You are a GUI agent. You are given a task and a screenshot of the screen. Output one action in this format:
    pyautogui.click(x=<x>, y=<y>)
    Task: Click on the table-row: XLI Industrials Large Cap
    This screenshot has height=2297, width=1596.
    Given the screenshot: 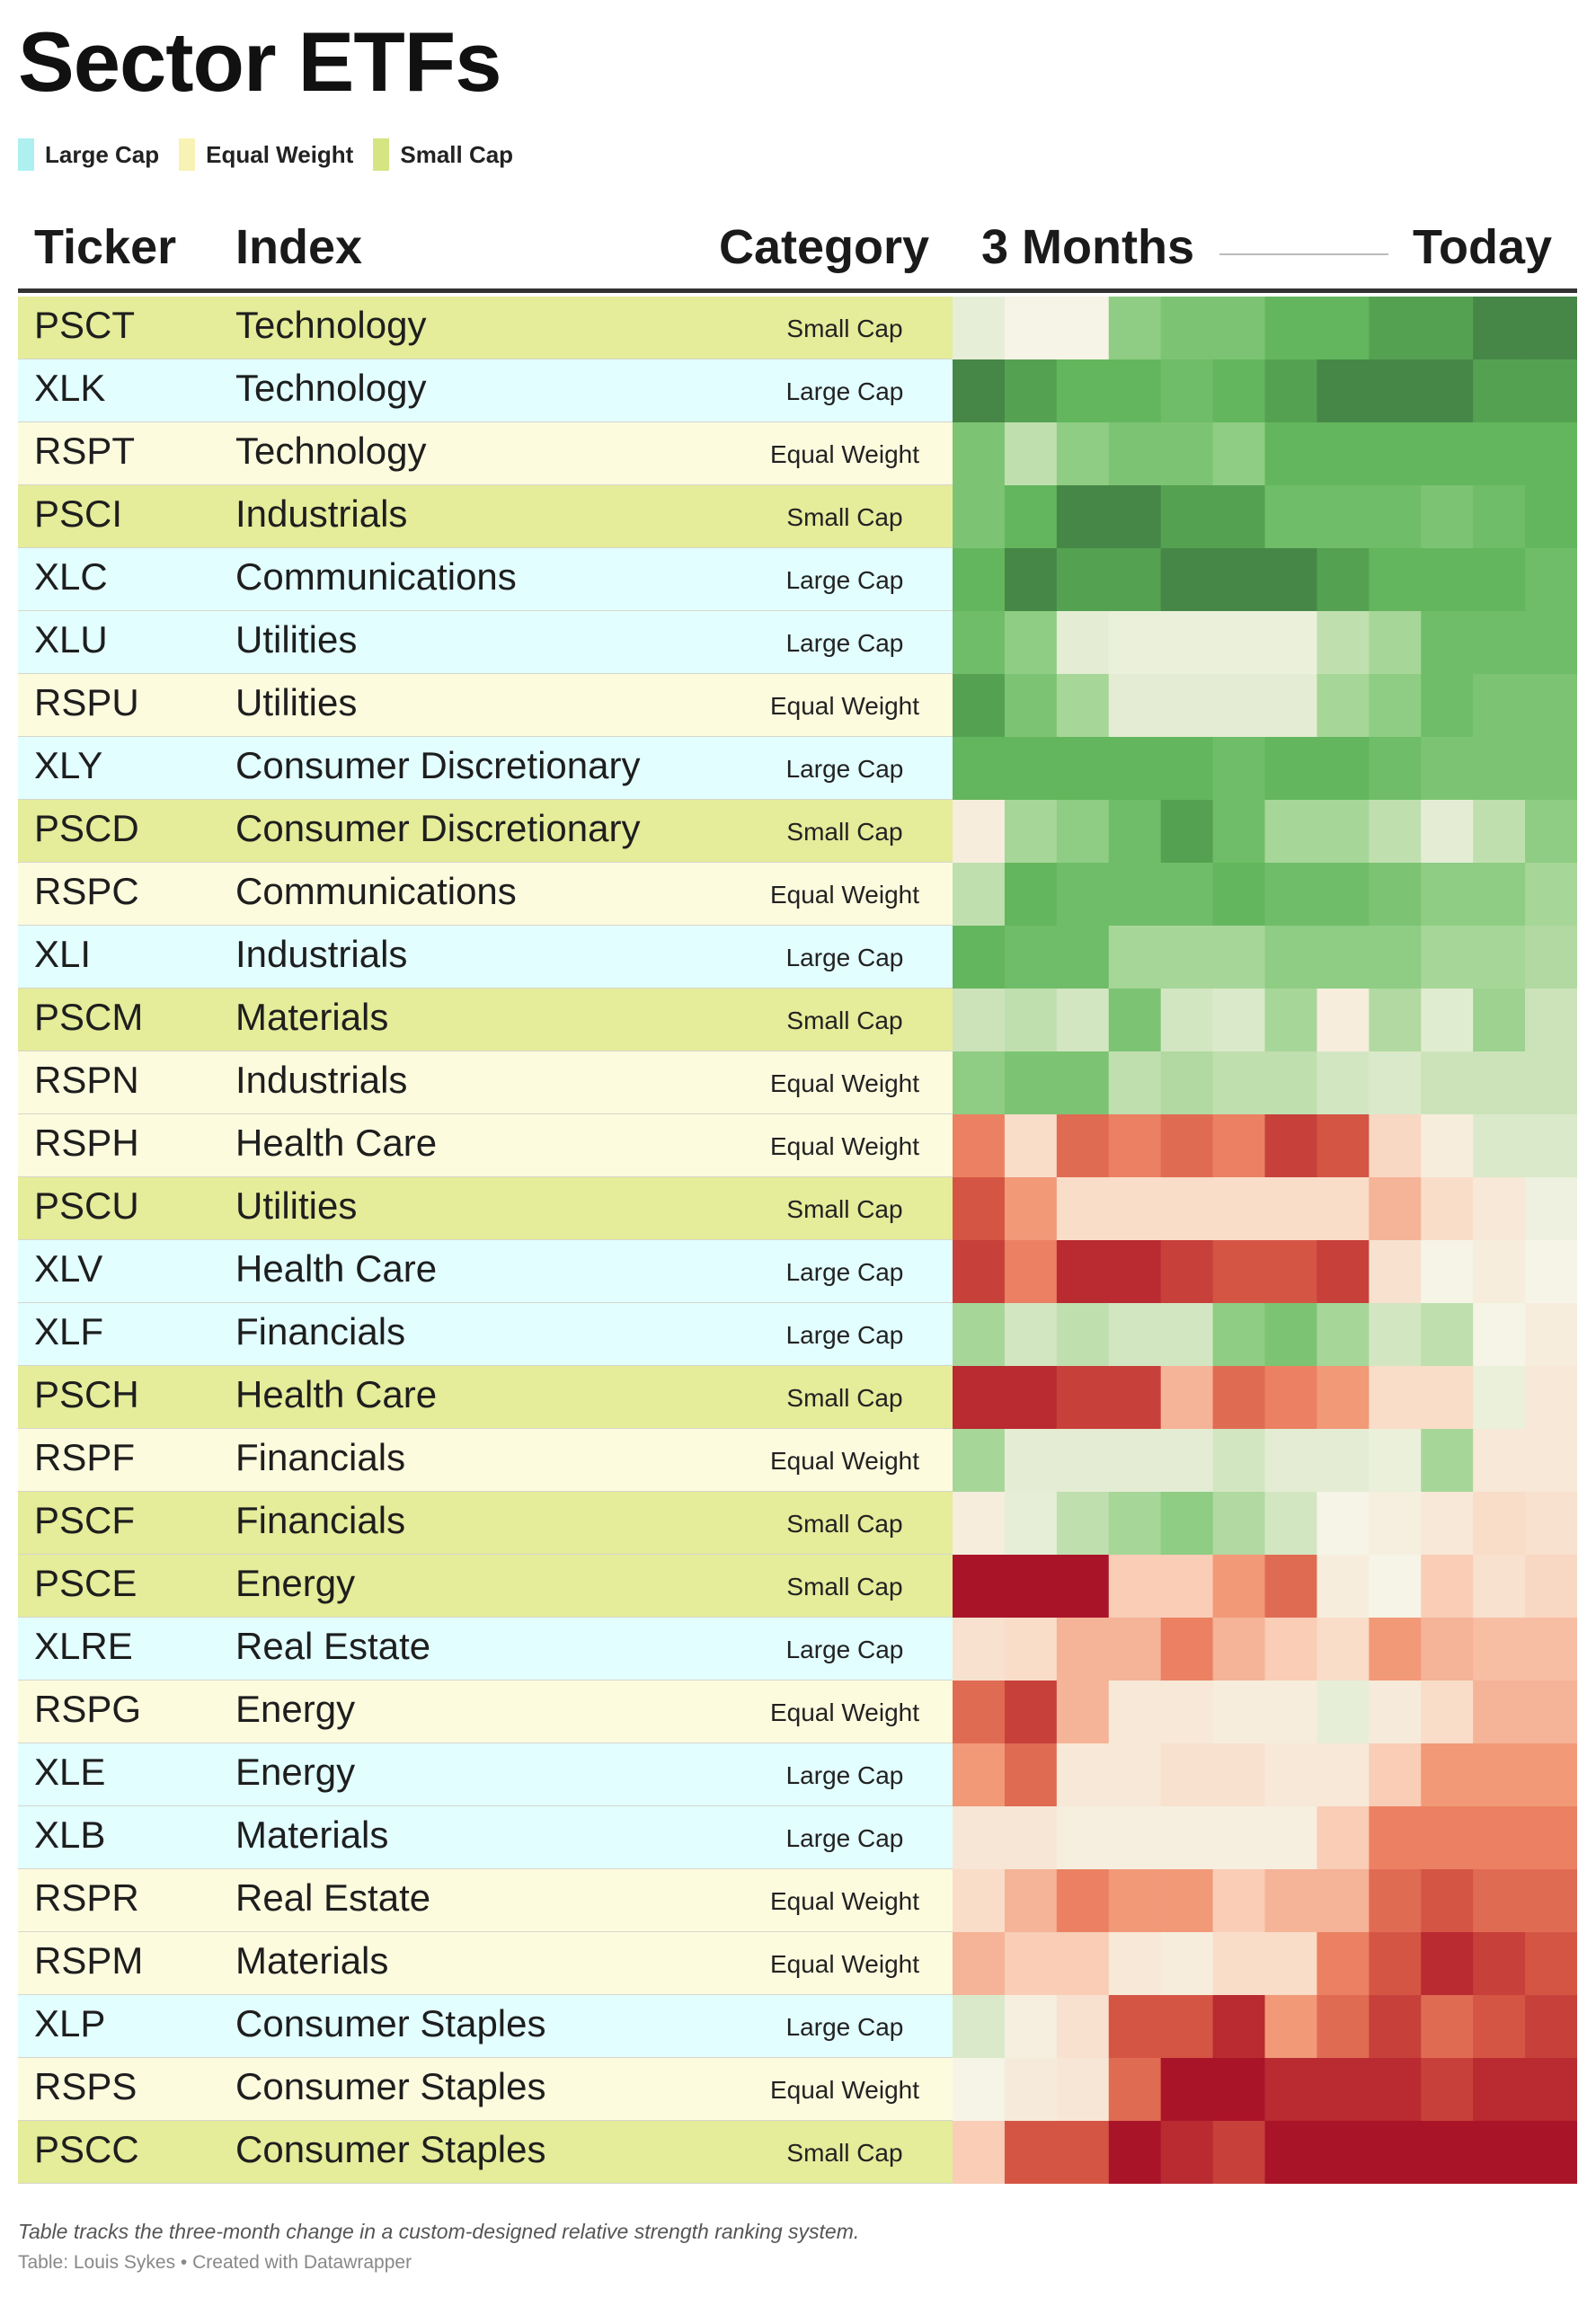 What is the action you would take?
    pyautogui.click(x=797, y=957)
    